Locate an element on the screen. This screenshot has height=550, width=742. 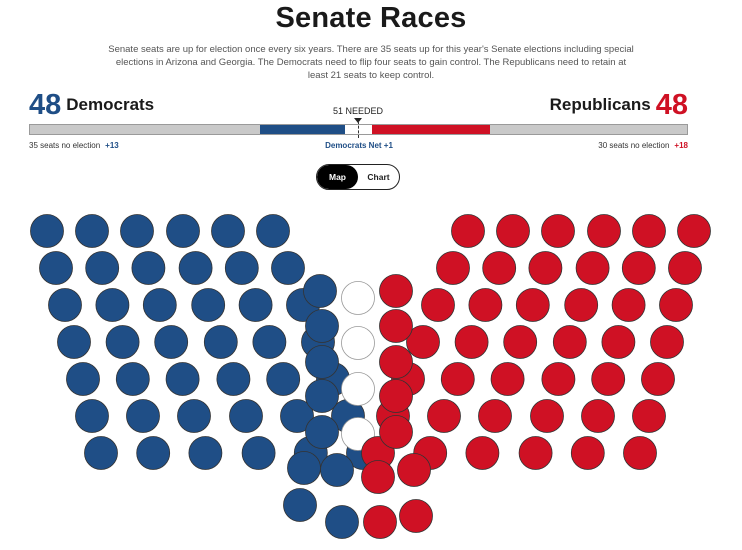
tab-chart: Chart is located at coordinates (378, 177).